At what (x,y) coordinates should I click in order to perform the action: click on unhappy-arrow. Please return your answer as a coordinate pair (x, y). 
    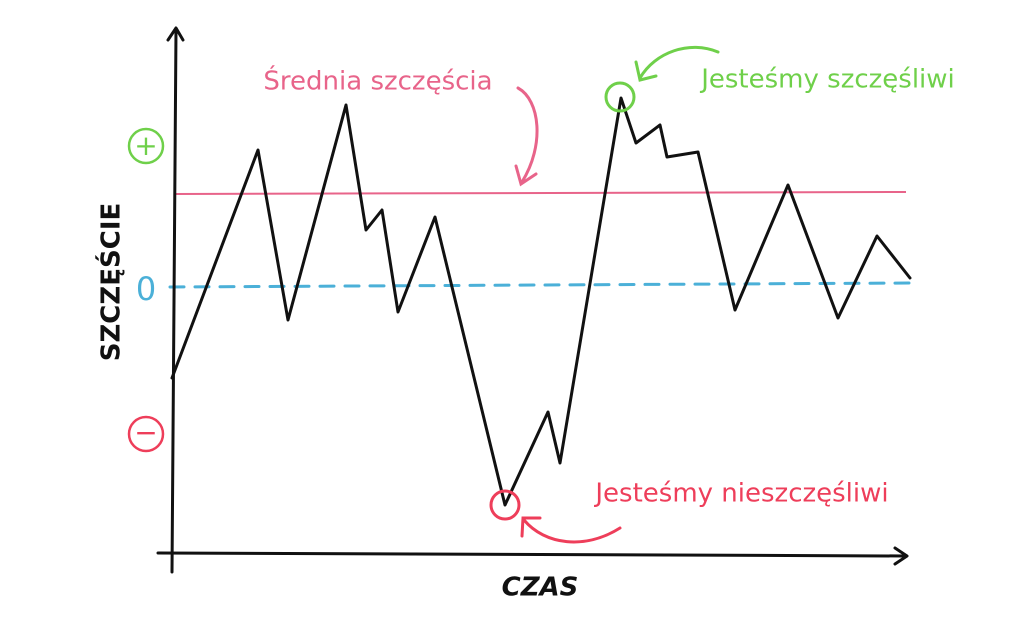
    Looking at the image, I should click on (571, 530).